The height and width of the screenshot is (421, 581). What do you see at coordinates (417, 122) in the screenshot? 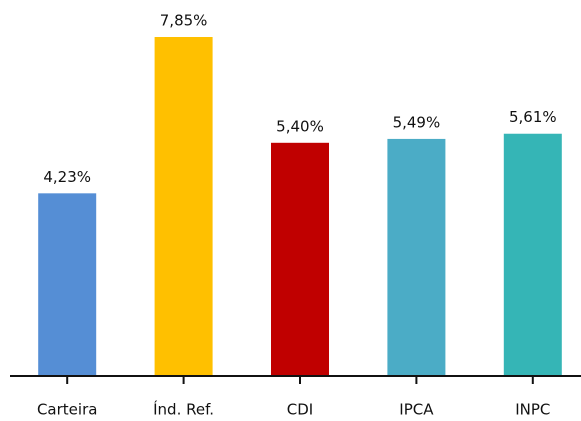
I see `value-label: 5,49%` at bounding box center [417, 122].